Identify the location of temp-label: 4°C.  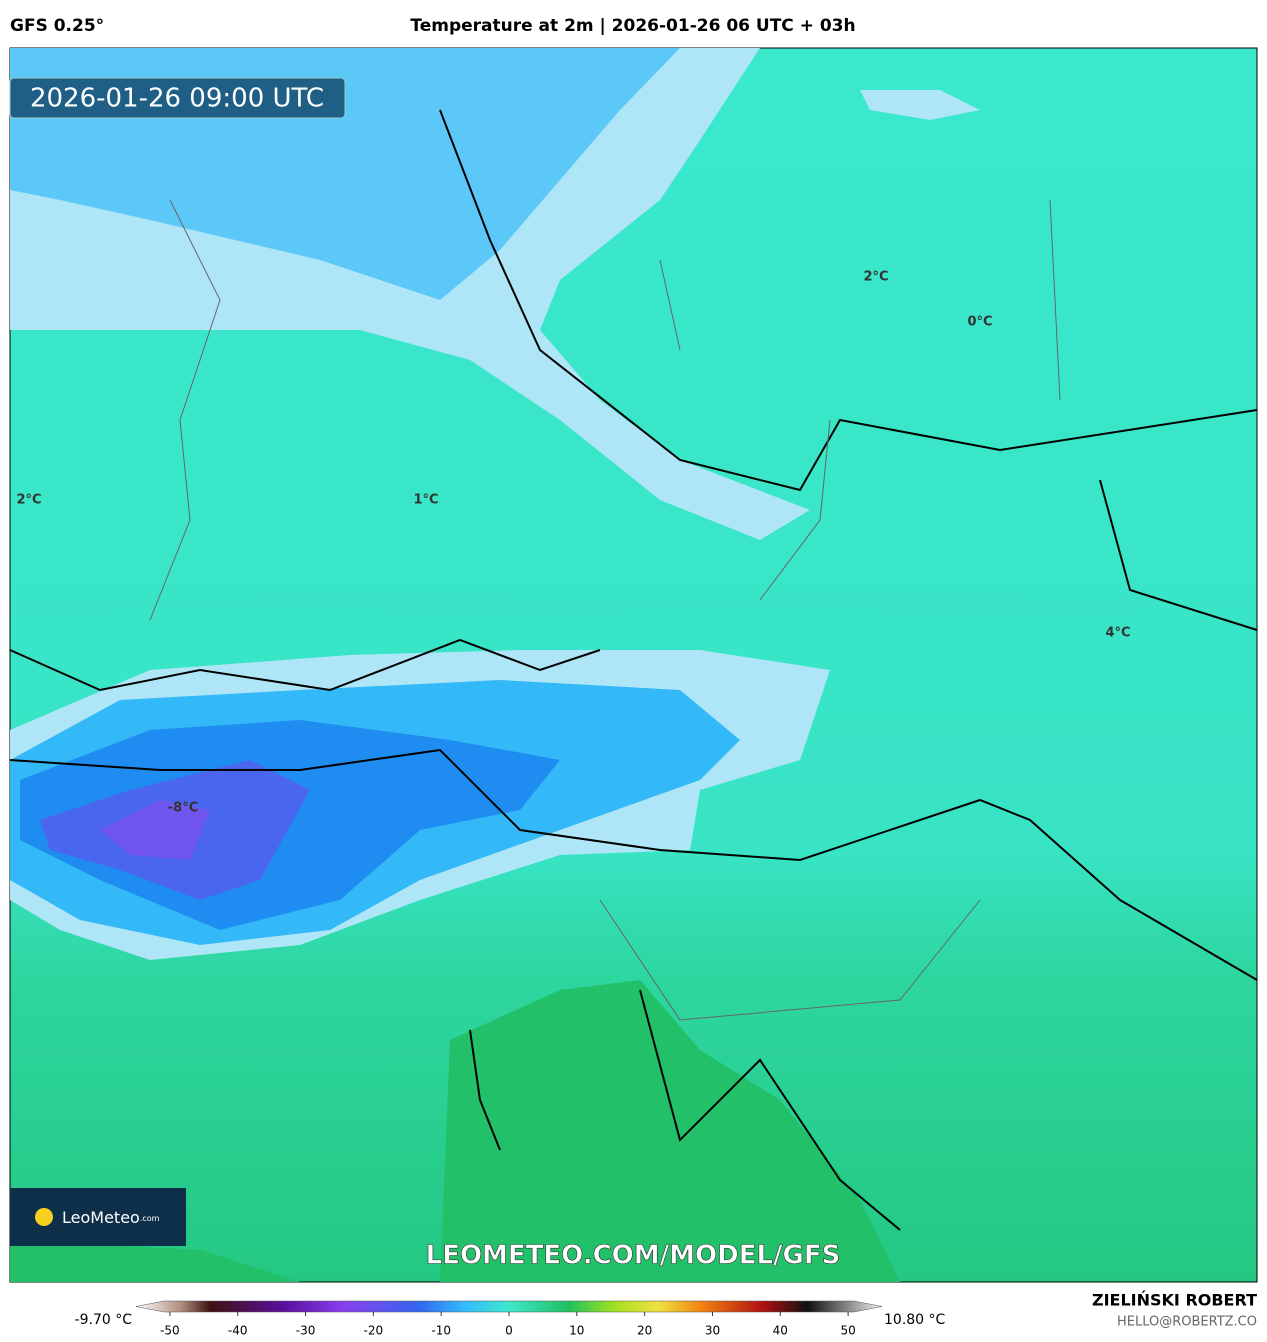
(1117, 633).